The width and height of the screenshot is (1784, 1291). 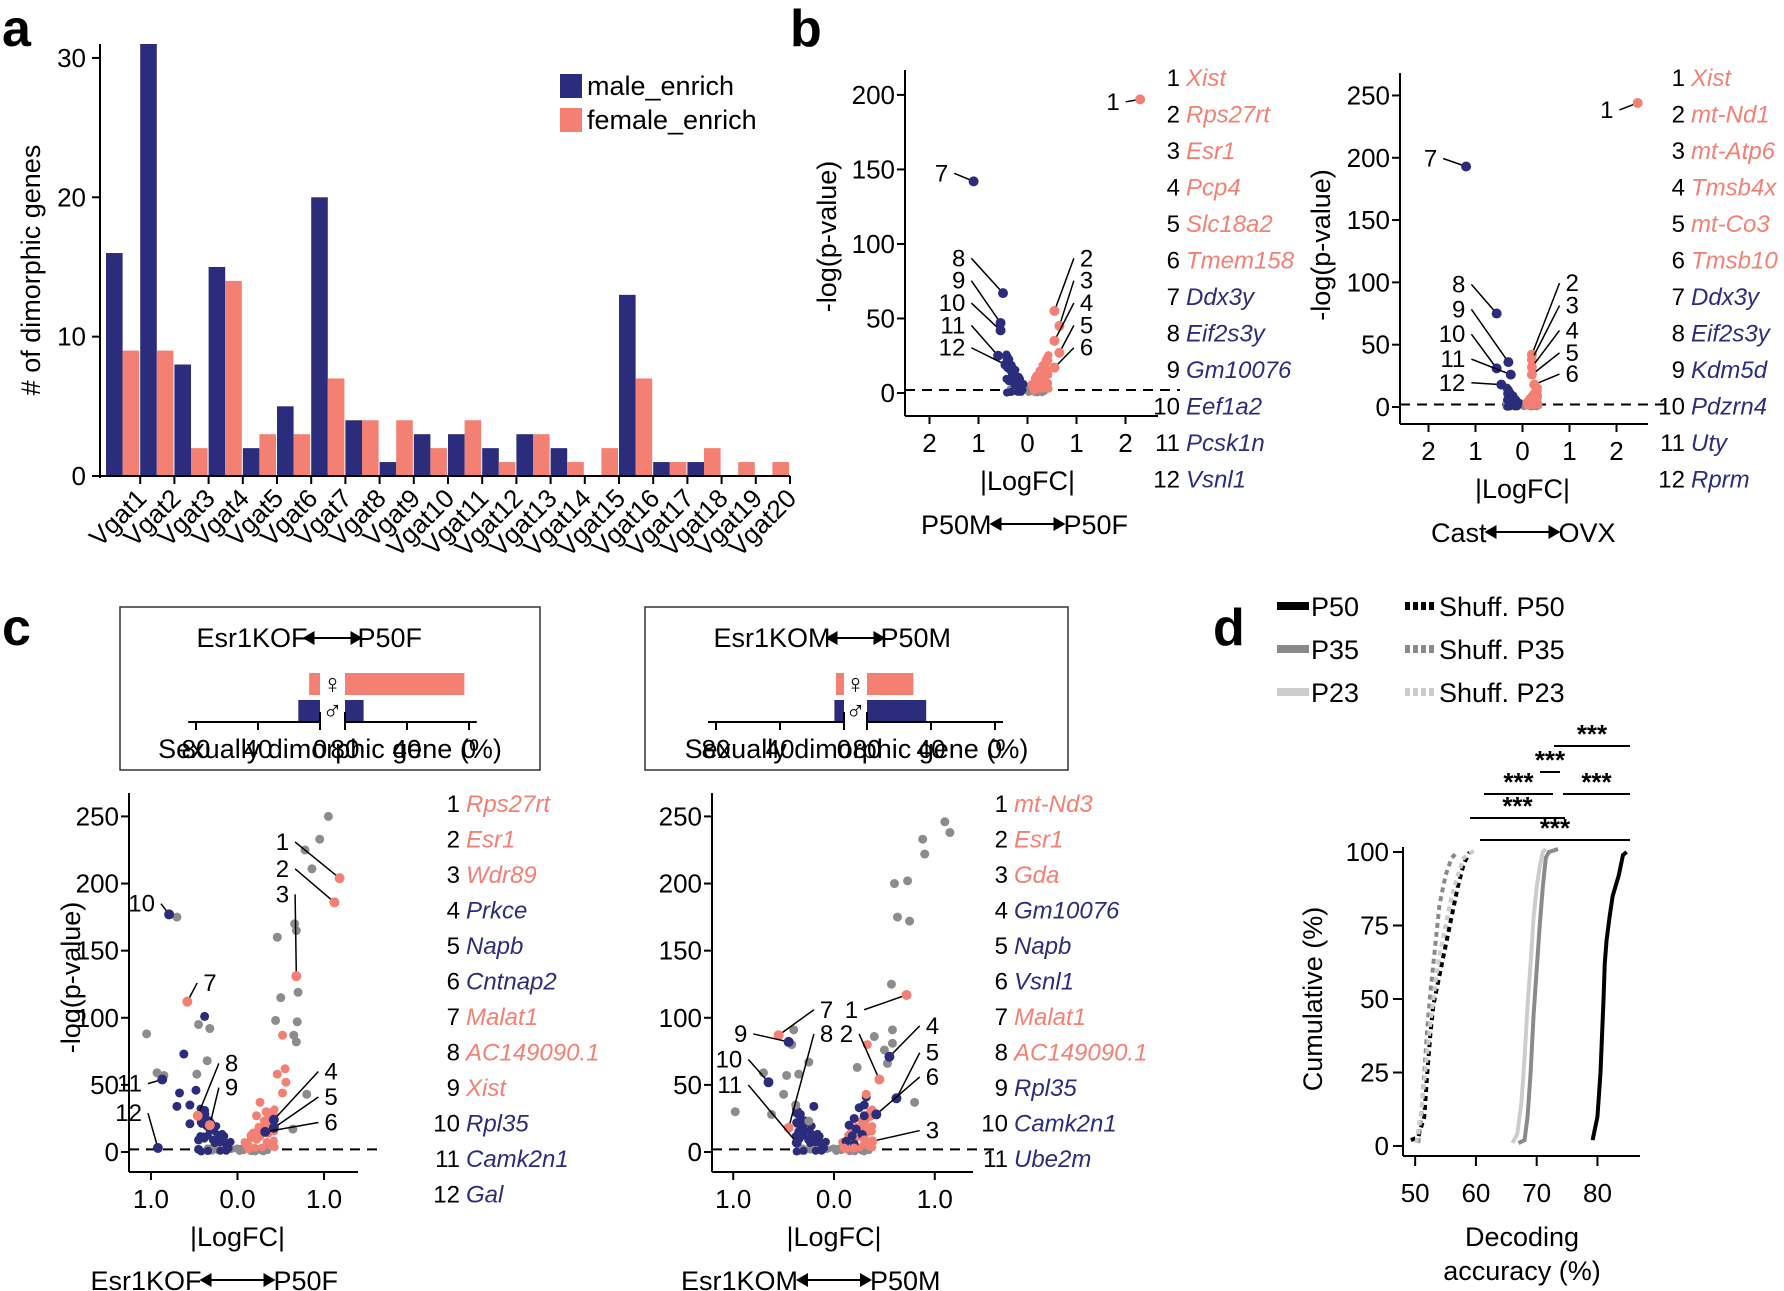 I want to click on panel-c1-inset-title-left: Esr1KOF, so click(x=251, y=638).